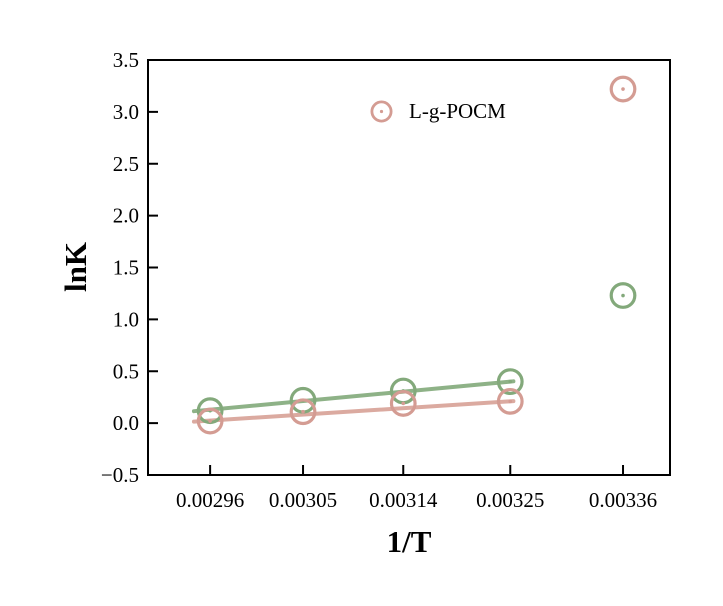 This screenshot has width=723, height=606. What do you see at coordinates (381, 111) in the screenshot?
I see `legend-marker-icon` at bounding box center [381, 111].